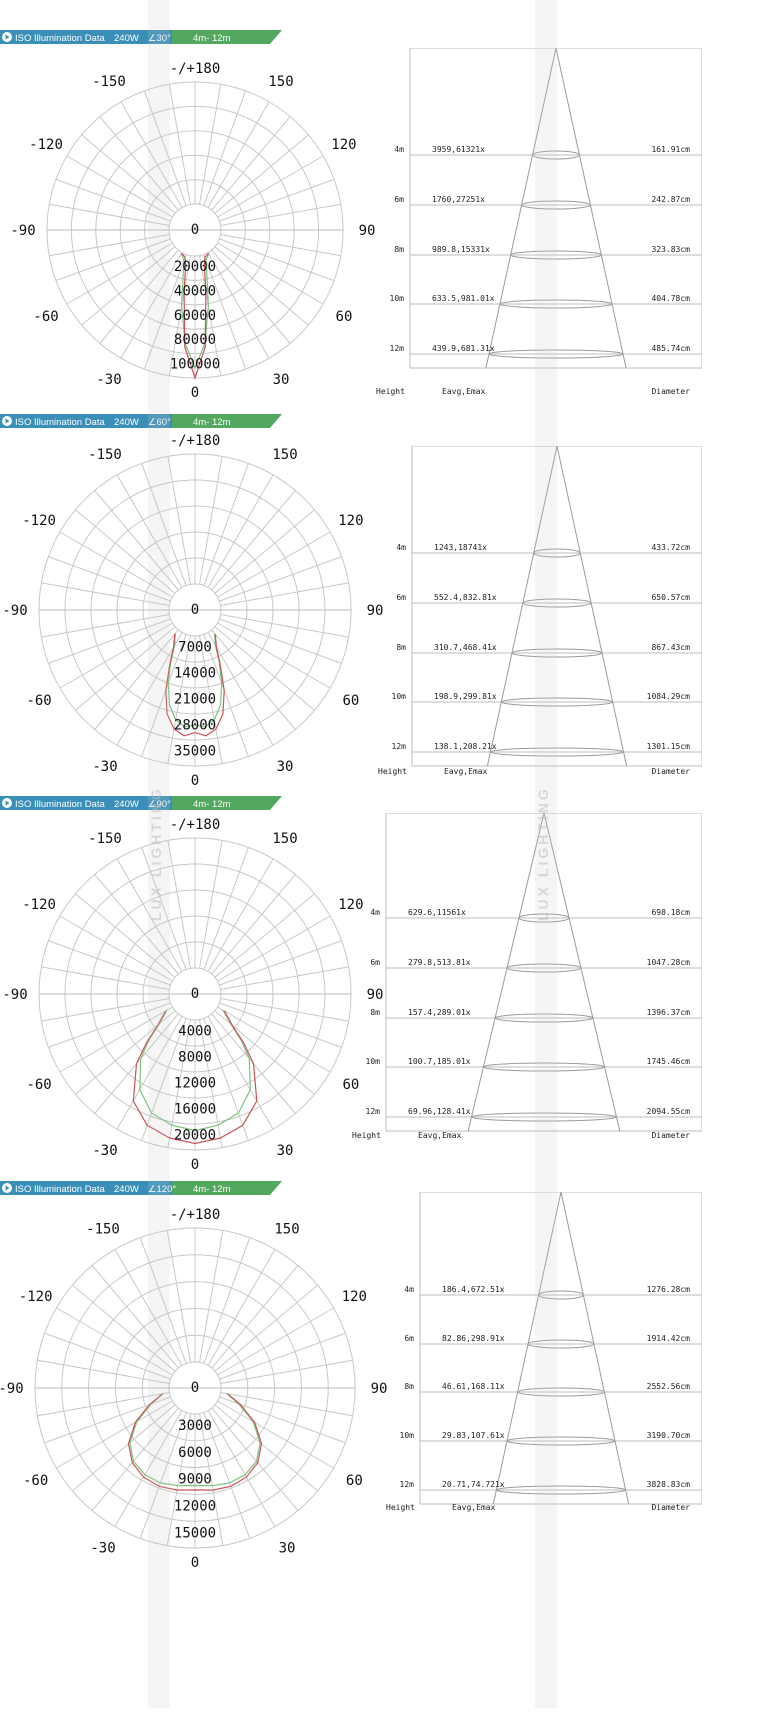 This screenshot has height=1713, width=770. What do you see at coordinates (669, 1061) in the screenshot?
I see `row-diameter: 1745.46cm` at bounding box center [669, 1061].